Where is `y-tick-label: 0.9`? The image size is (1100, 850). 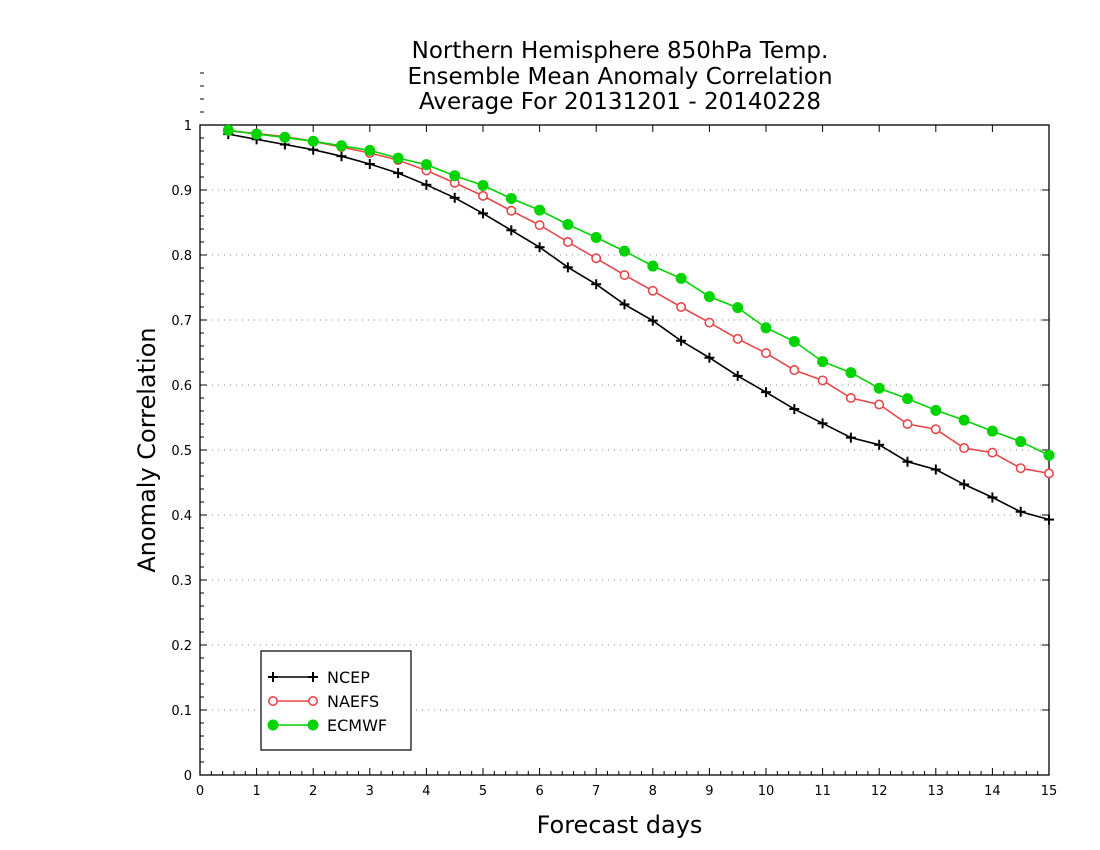
y-tick-label: 0.9 is located at coordinates (181, 191).